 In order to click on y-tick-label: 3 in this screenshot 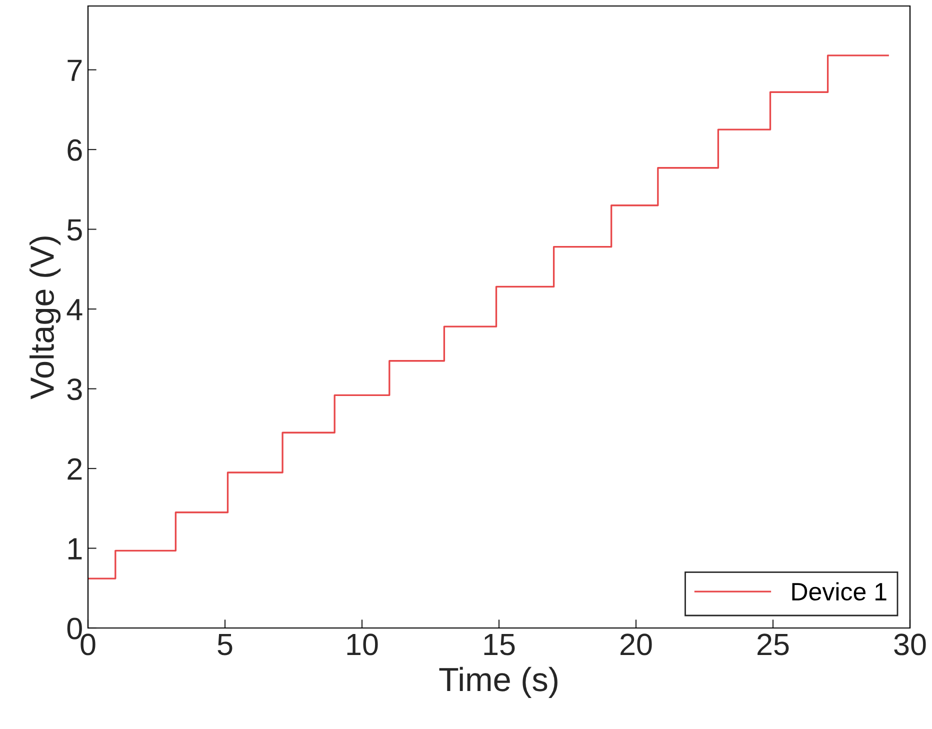, I will do `click(74, 389)`.